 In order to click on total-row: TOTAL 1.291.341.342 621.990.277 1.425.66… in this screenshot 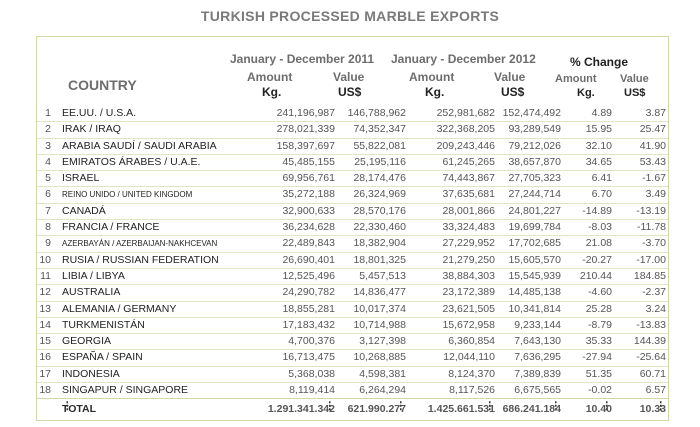, I will do `click(352, 408)`.